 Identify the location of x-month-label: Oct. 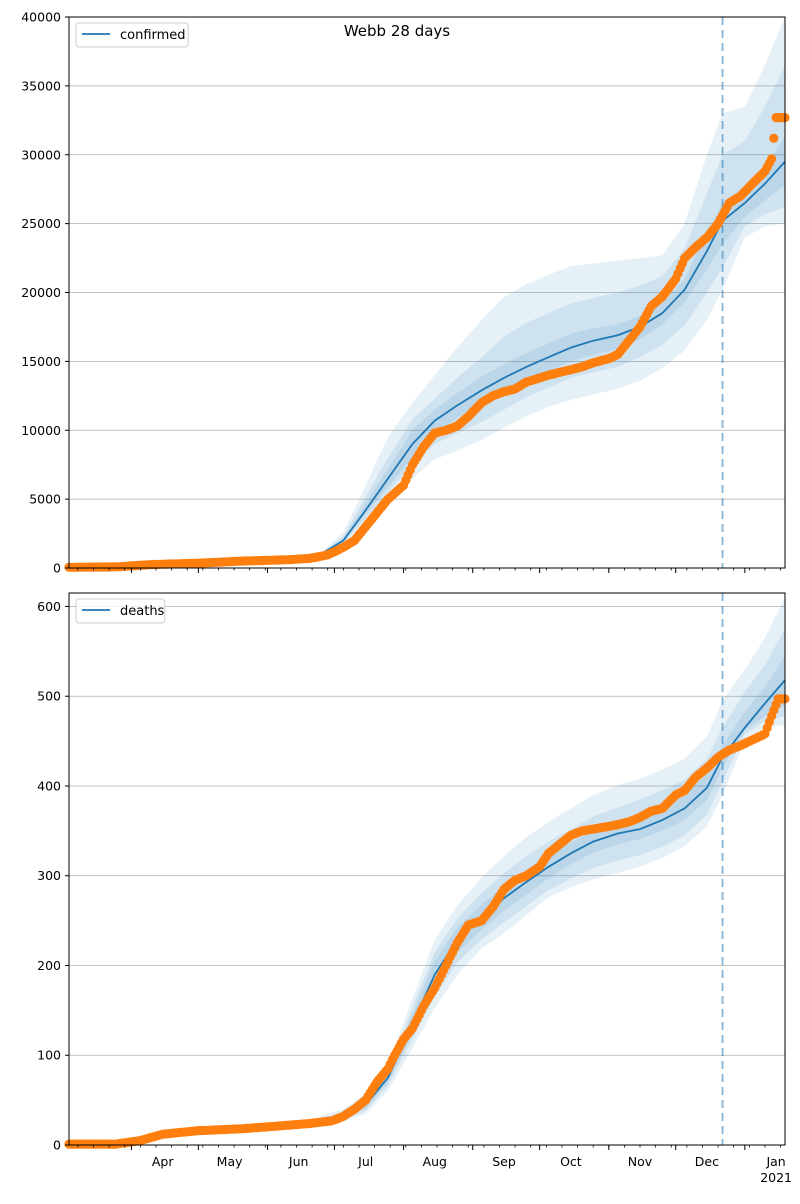
(571, 1161).